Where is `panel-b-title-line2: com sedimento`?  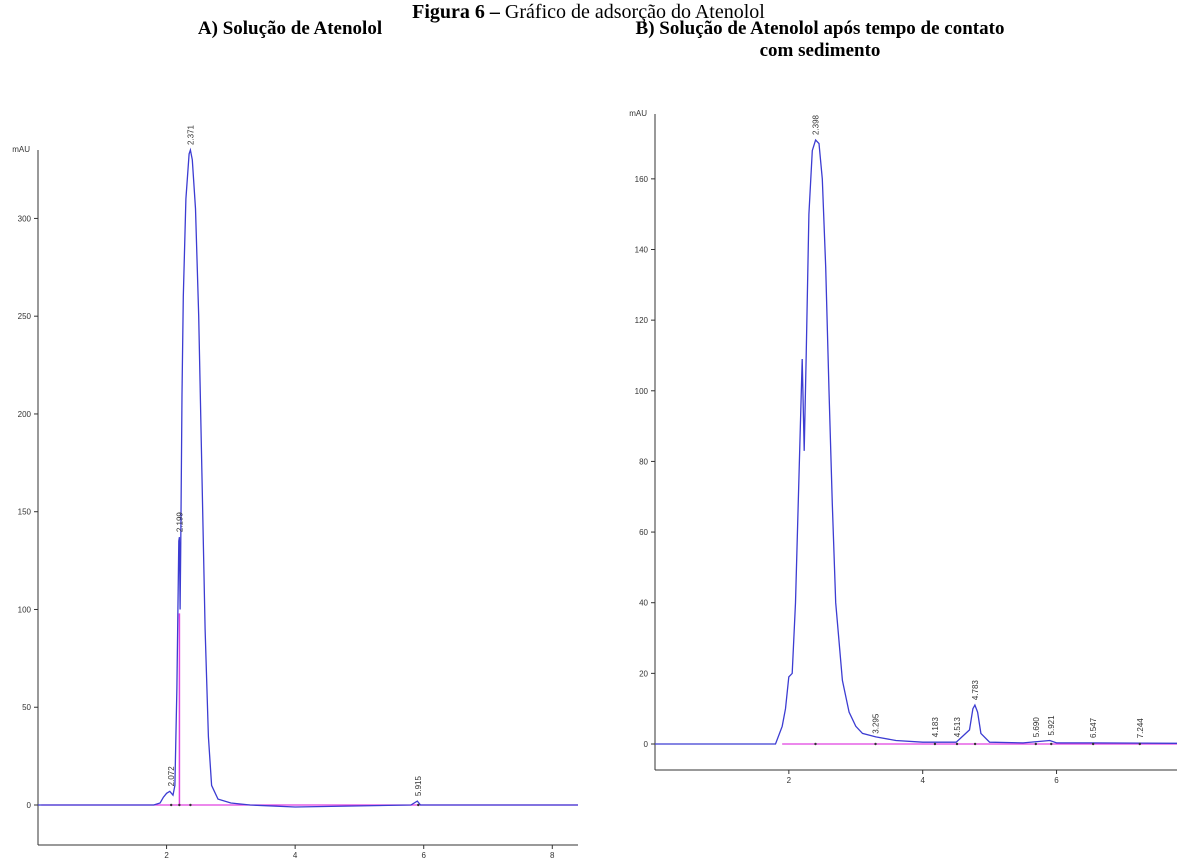 panel-b-title-line2: com sedimento is located at coordinates (820, 50).